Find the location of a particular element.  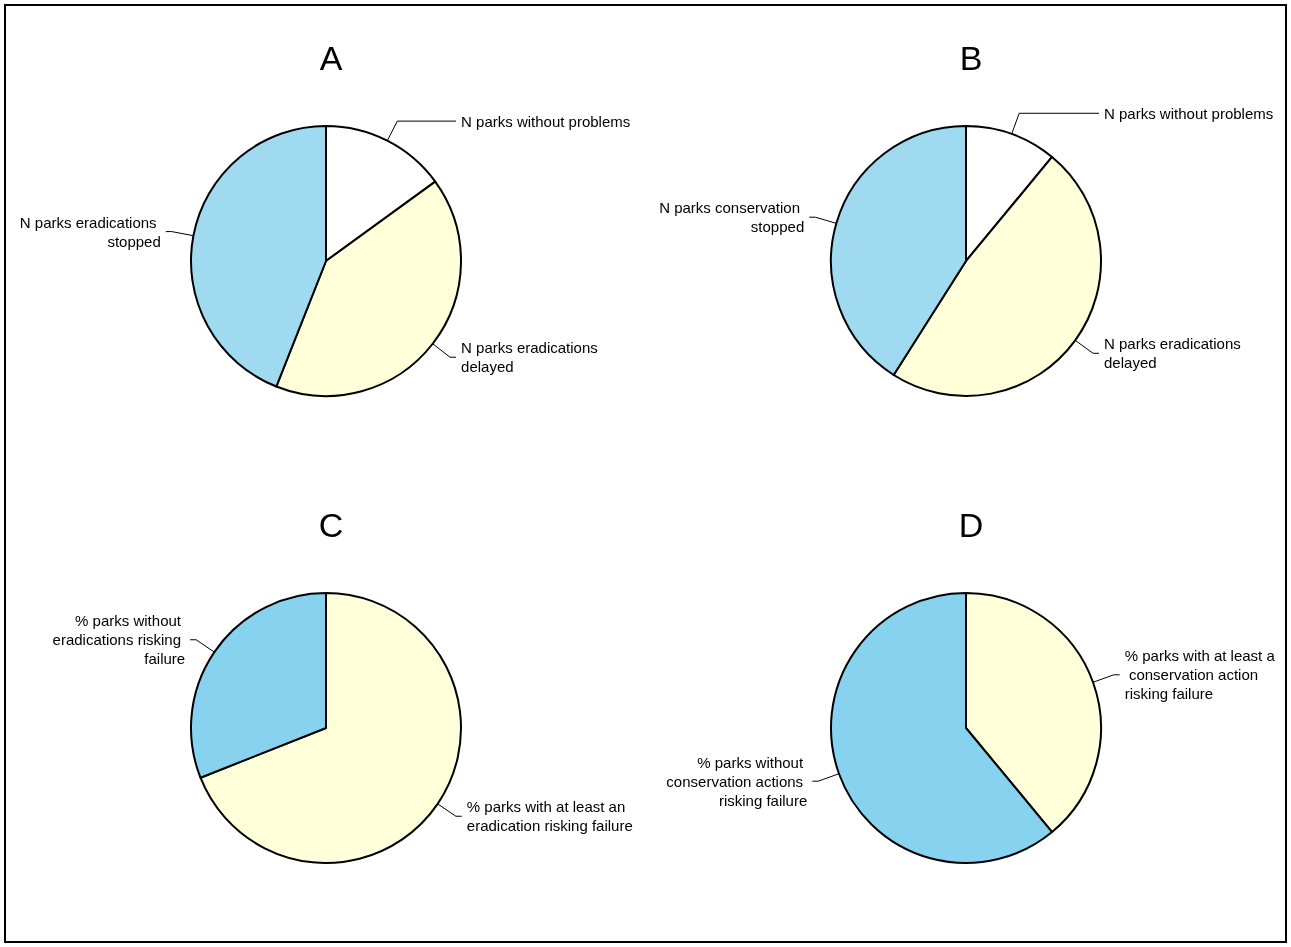

slice-label: N parks conservation stopped is located at coordinates (732, 217).